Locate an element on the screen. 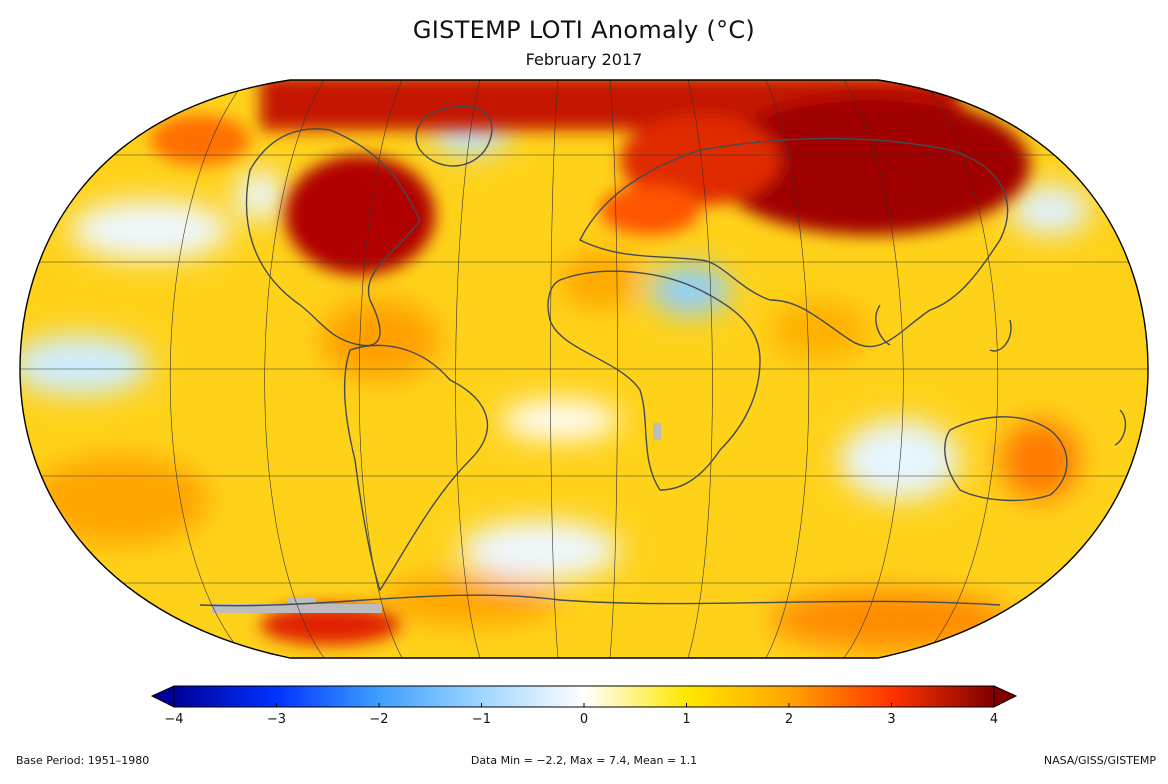  colorbar-tick-label: 2 is located at coordinates (789, 719).